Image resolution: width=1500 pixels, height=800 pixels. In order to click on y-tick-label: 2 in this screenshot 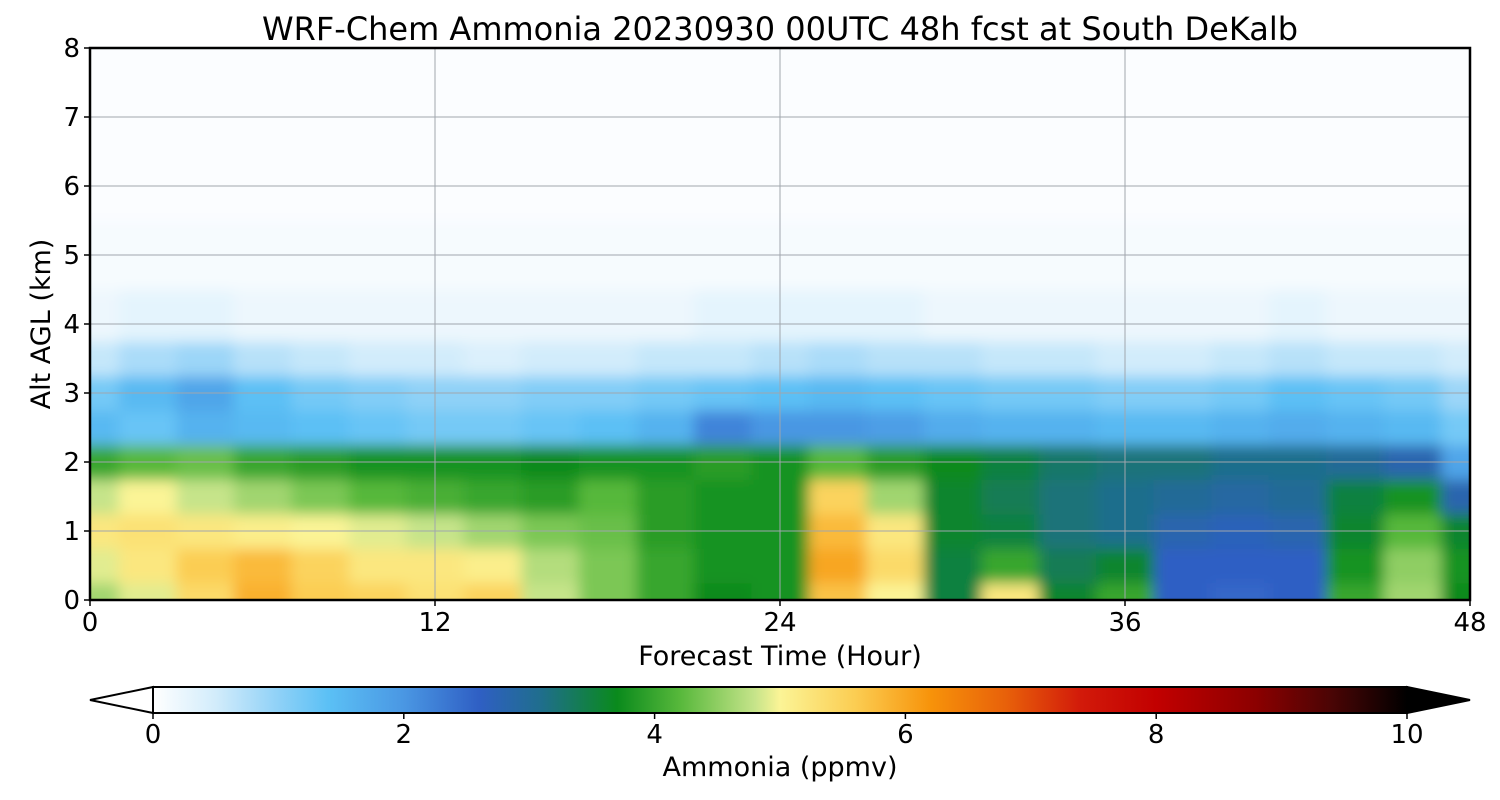, I will do `click(71, 463)`.